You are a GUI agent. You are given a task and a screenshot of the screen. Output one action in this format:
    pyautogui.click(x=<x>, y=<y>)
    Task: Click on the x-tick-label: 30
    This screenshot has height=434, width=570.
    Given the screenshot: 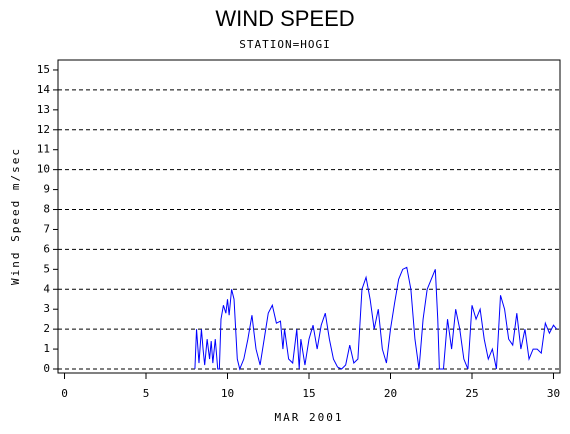 What is the action you would take?
    pyautogui.click(x=553, y=393)
    